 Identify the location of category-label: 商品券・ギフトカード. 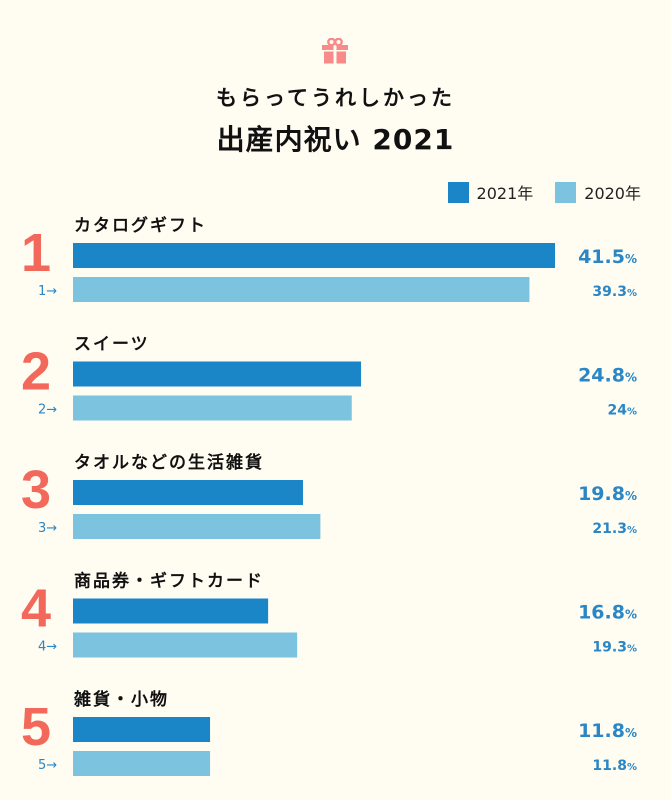
(169, 581).